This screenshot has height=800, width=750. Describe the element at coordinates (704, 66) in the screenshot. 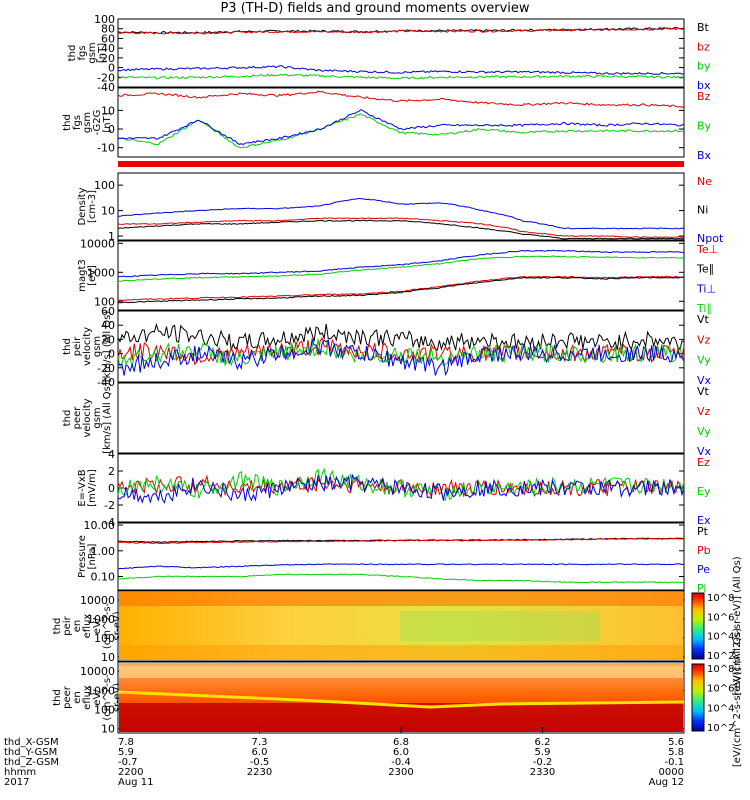

I see `legend-by: by` at that location.